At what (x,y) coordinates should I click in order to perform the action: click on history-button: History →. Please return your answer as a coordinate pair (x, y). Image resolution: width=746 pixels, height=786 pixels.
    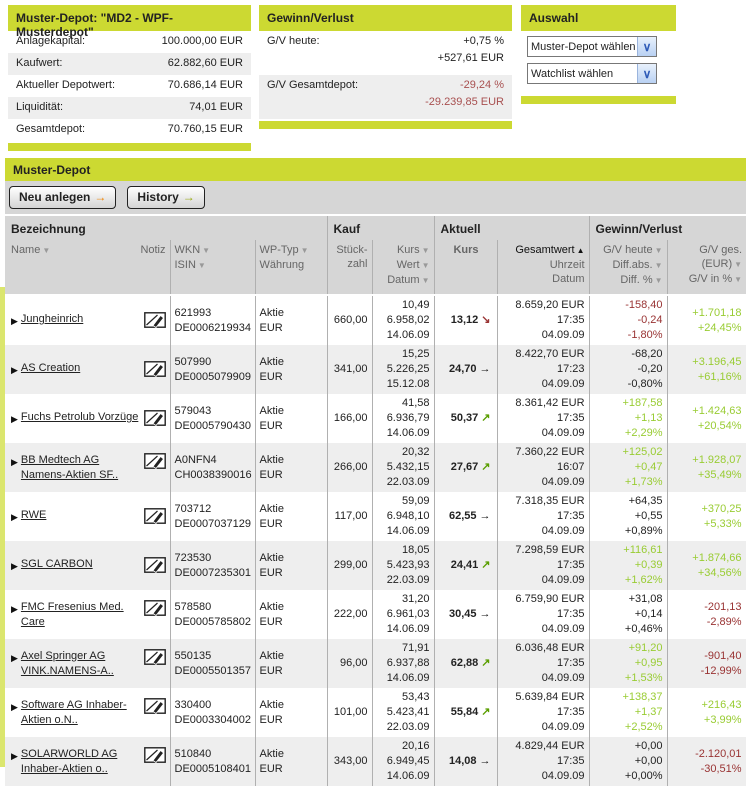
    Looking at the image, I should click on (166, 197).